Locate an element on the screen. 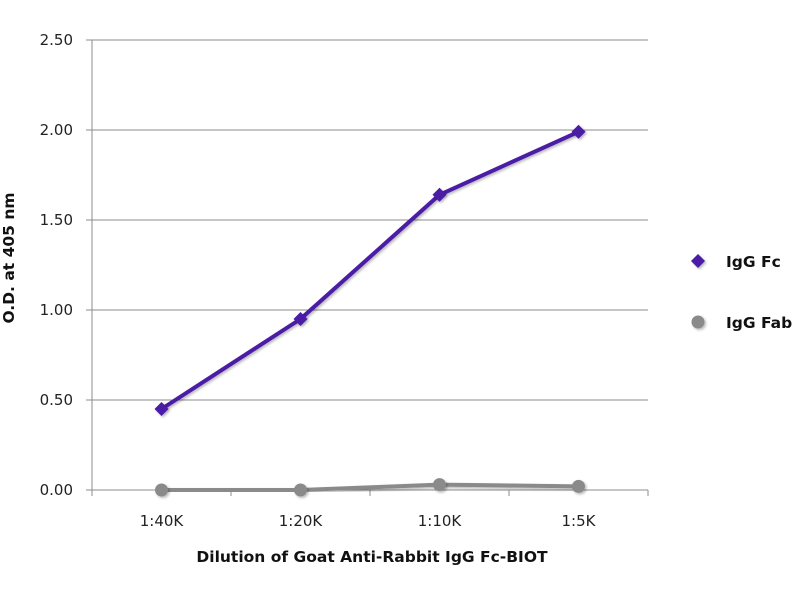 Image resolution: width=800 pixels, height=604 pixels. y-tick-label: 0.50 is located at coordinates (56, 400).